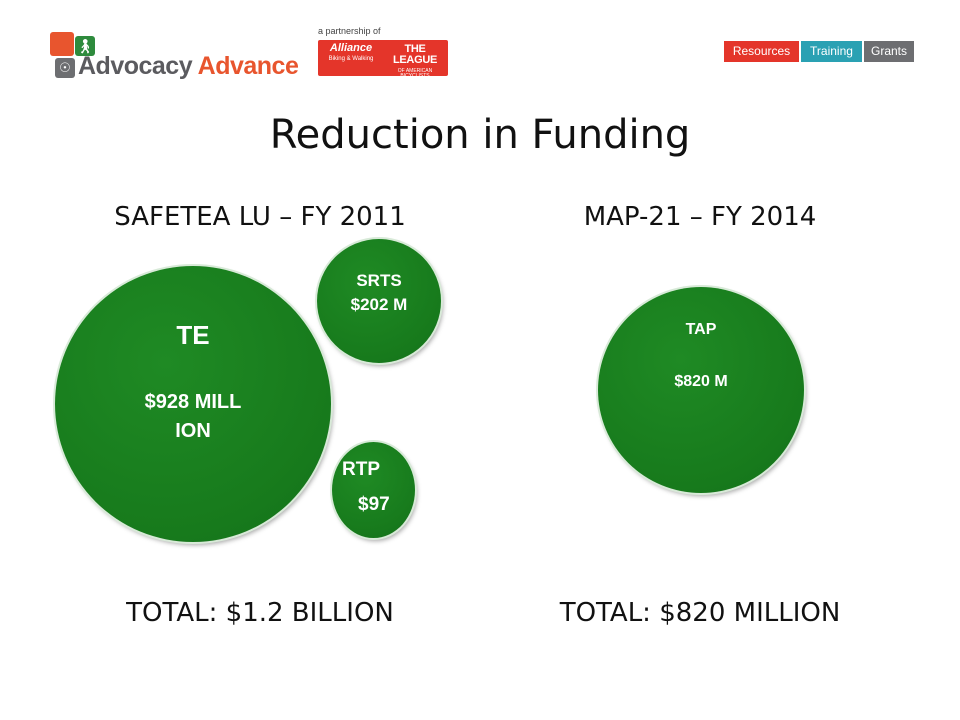 This screenshot has height=720, width=960. I want to click on tap-bubble: TAP $820 M, so click(701, 390).